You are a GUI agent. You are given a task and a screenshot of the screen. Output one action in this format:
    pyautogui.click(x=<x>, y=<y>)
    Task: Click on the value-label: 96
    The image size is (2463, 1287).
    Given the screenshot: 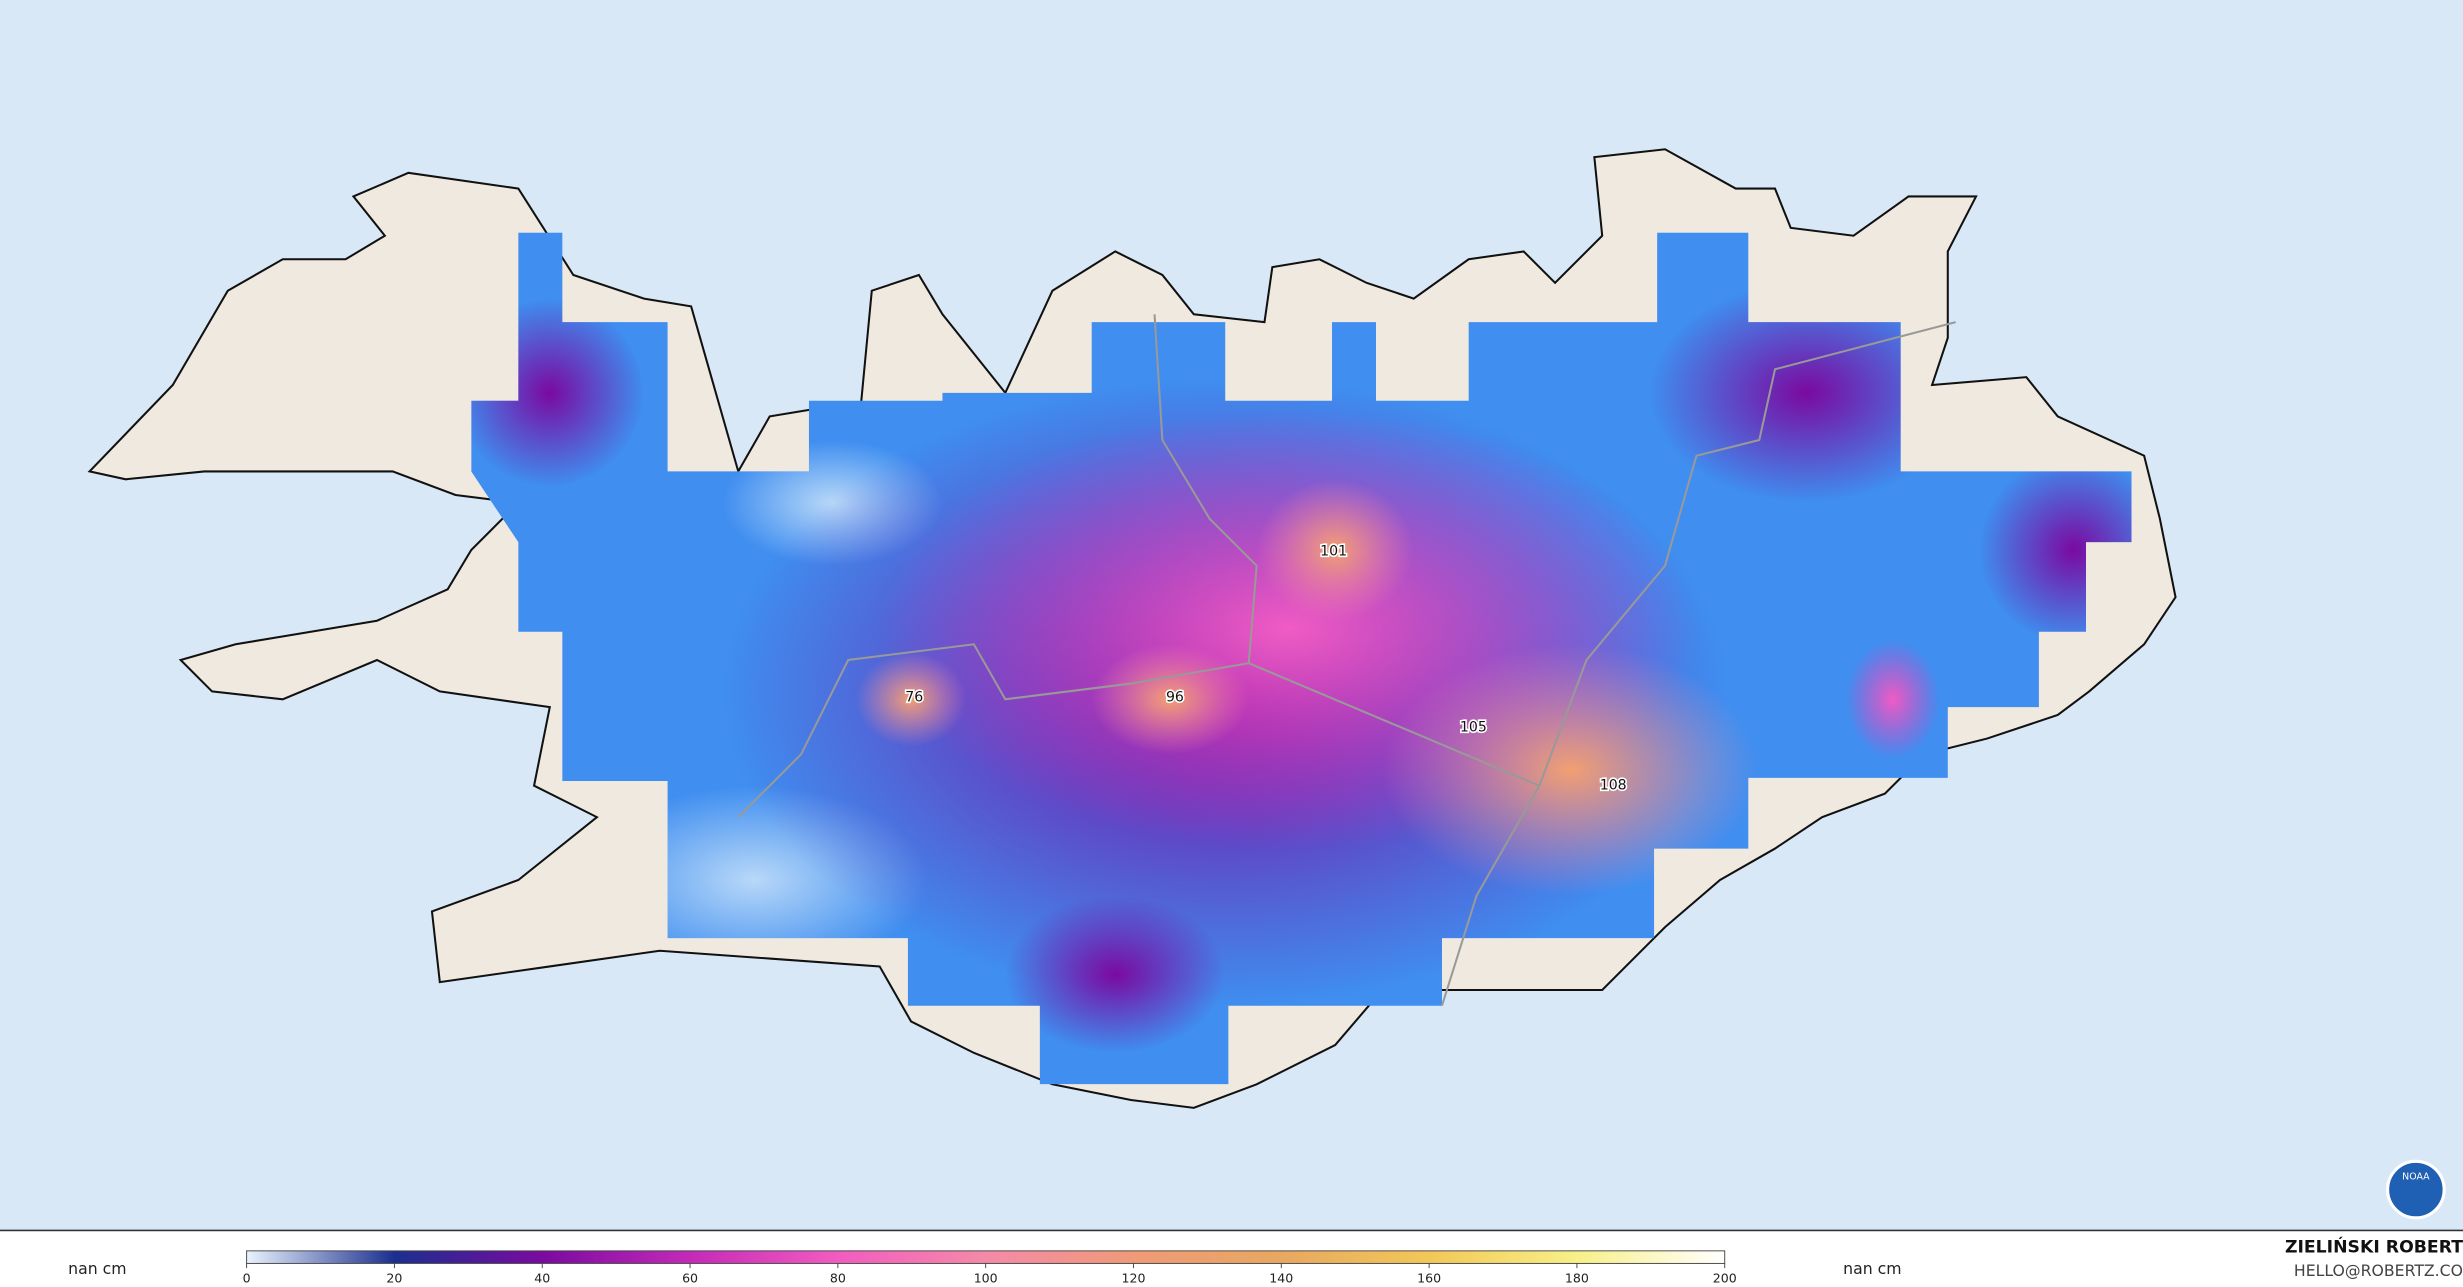 What is the action you would take?
    pyautogui.click(x=1175, y=698)
    